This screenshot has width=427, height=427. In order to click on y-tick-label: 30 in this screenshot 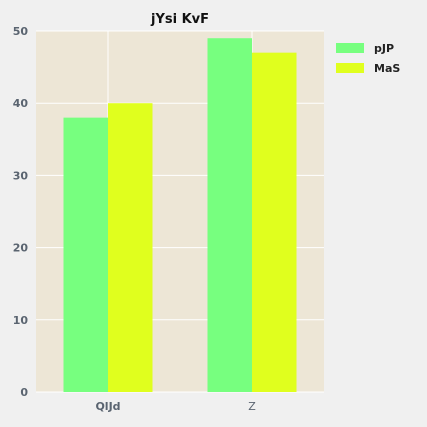, I will do `click(21, 175)`.